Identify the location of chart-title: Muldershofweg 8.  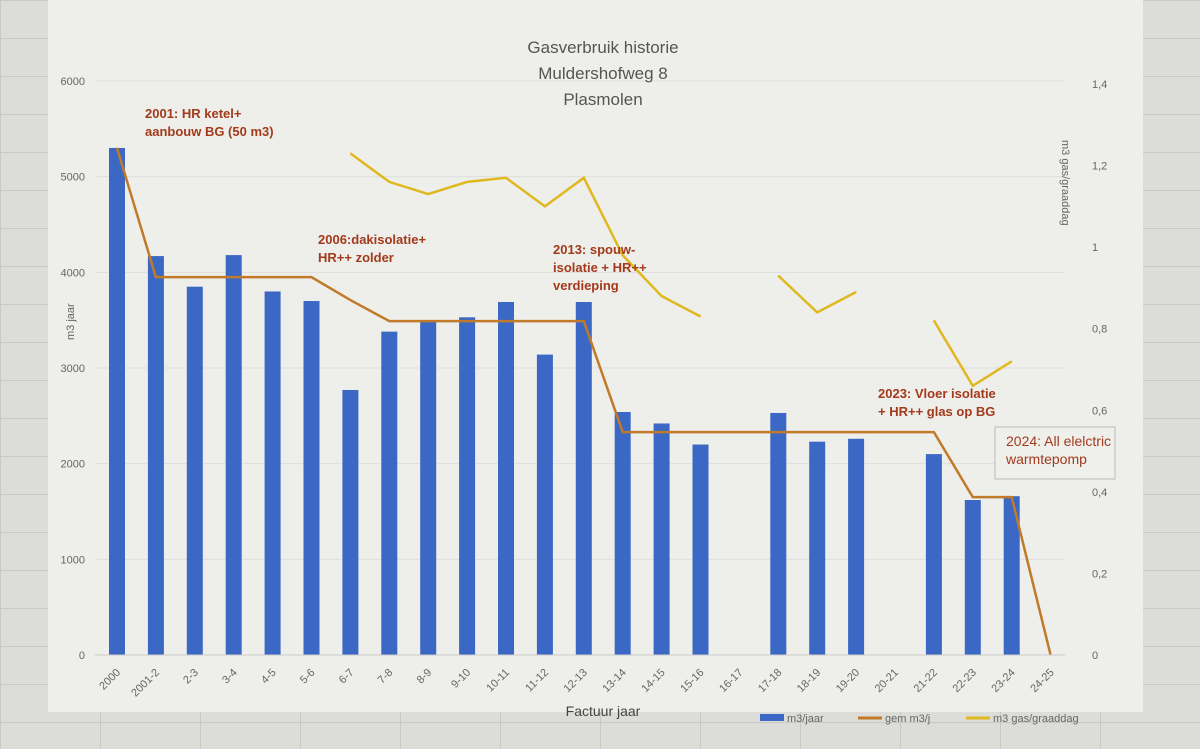
(602, 73).